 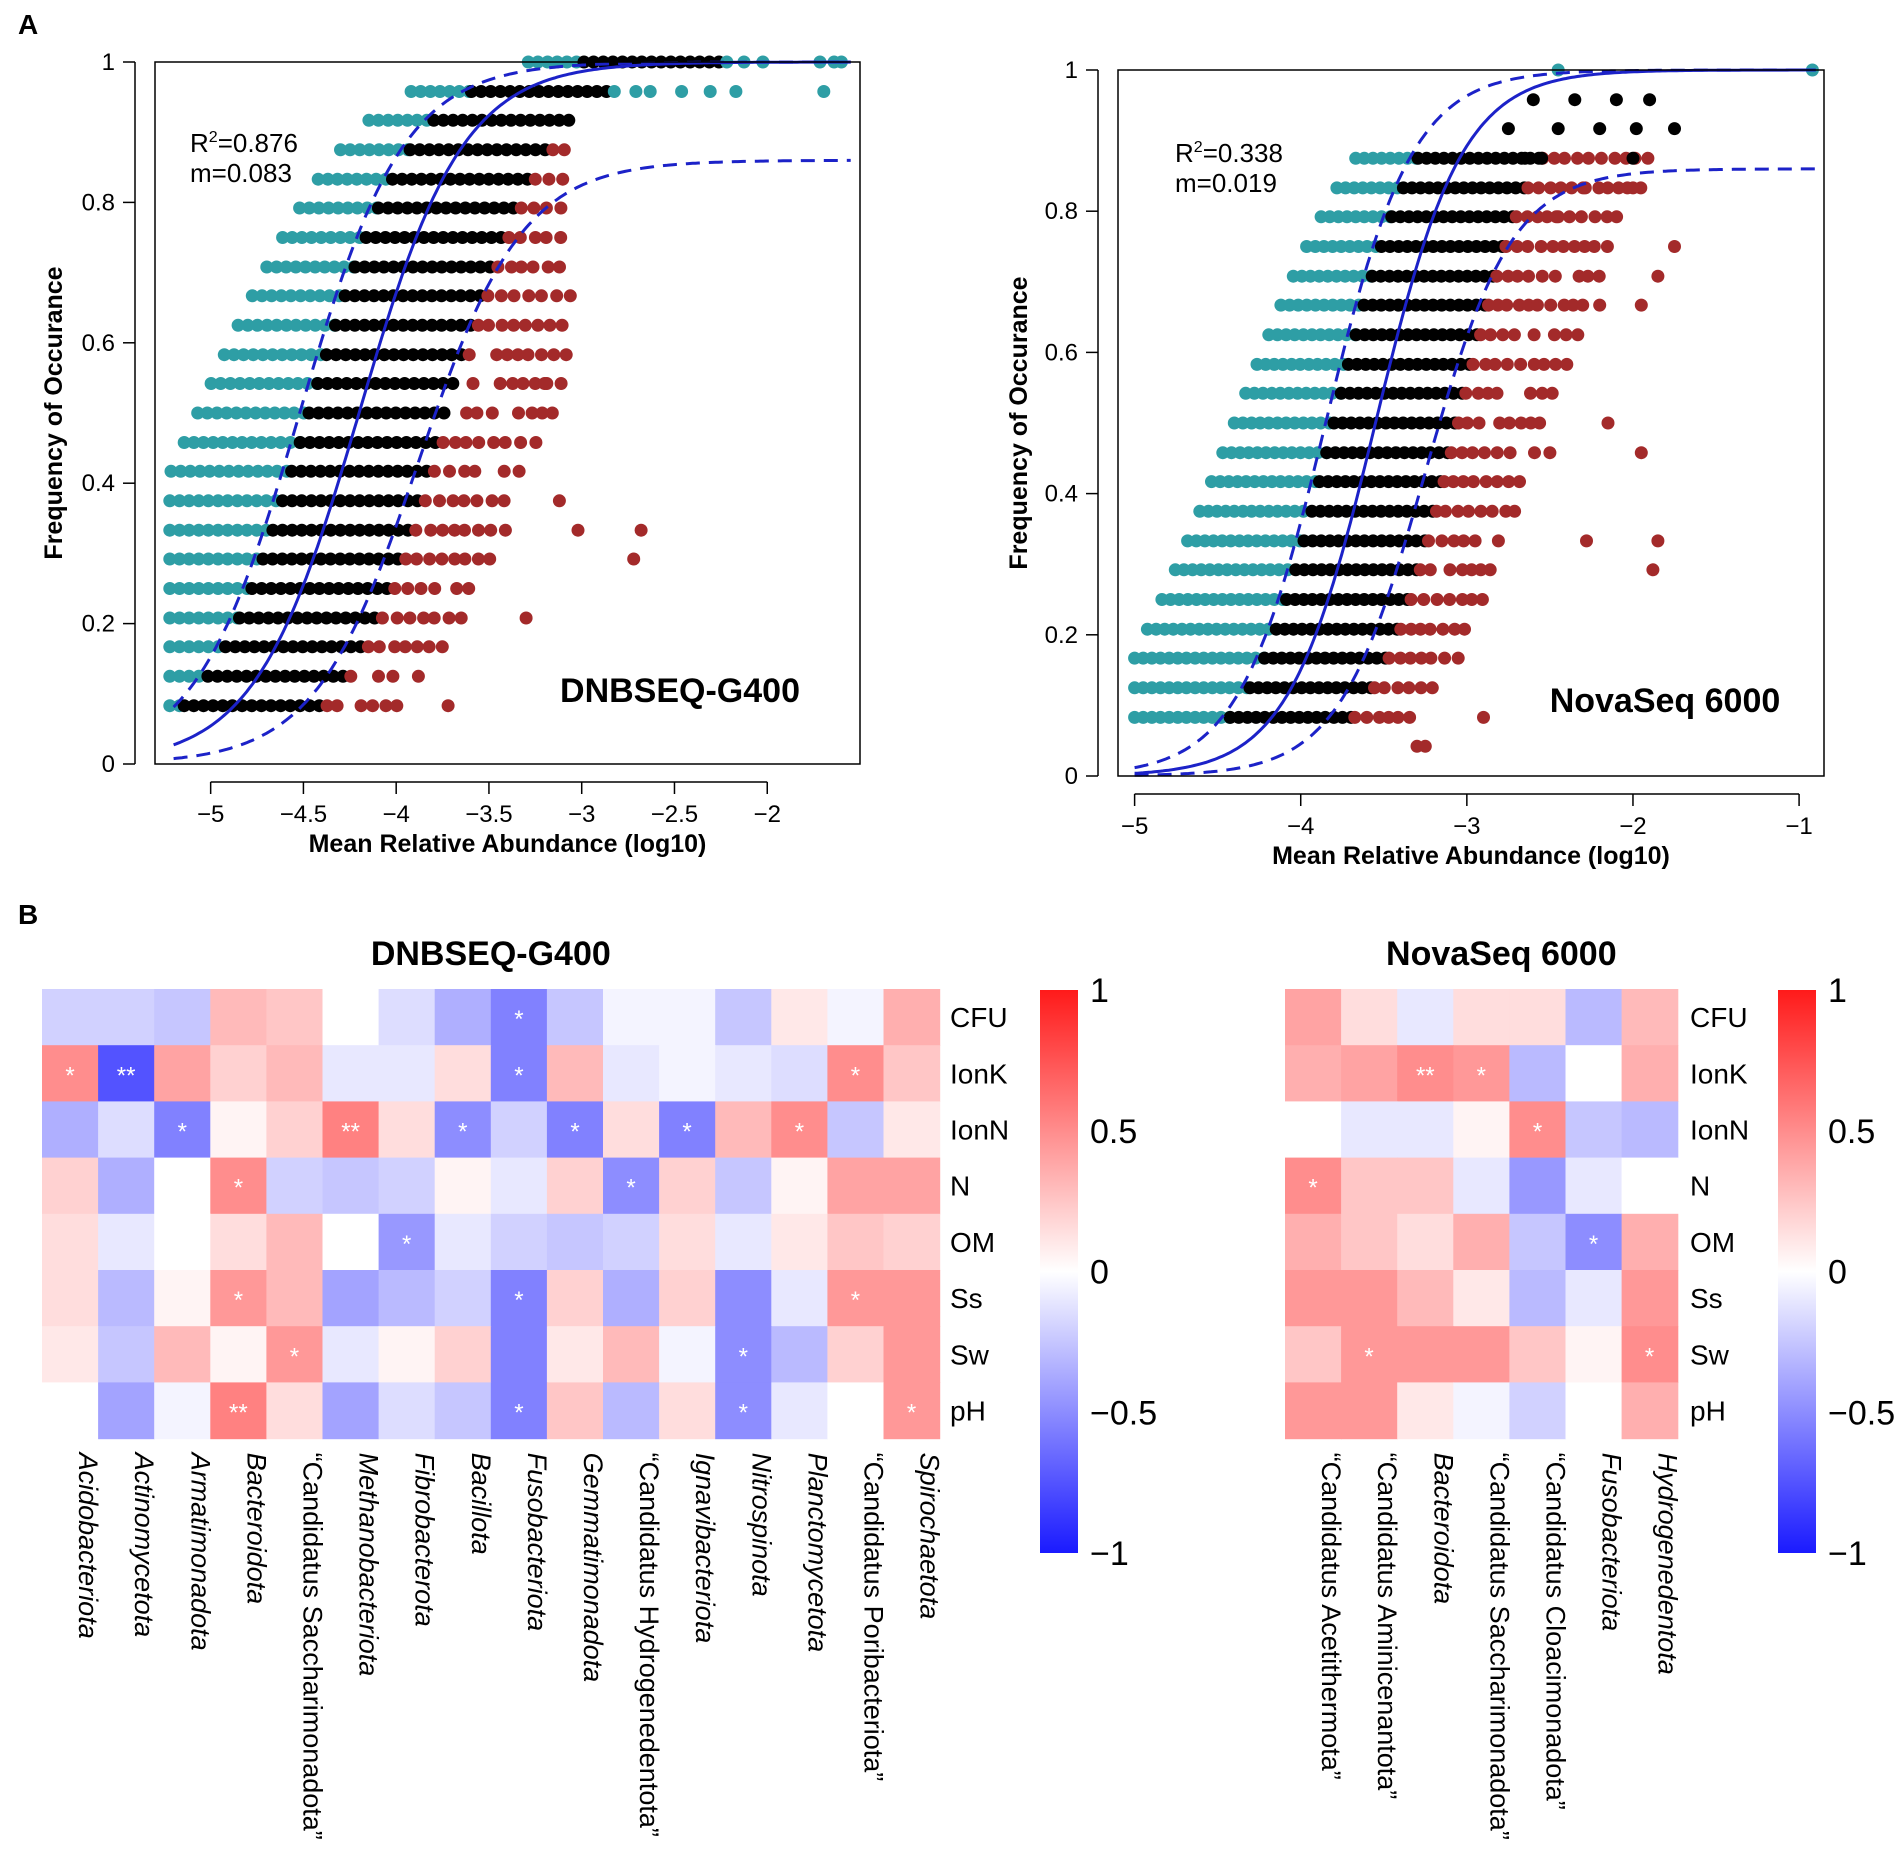 I want to click on heatmap-column-label: “Candidatus Poribacteriota”, so click(x=873, y=1617).